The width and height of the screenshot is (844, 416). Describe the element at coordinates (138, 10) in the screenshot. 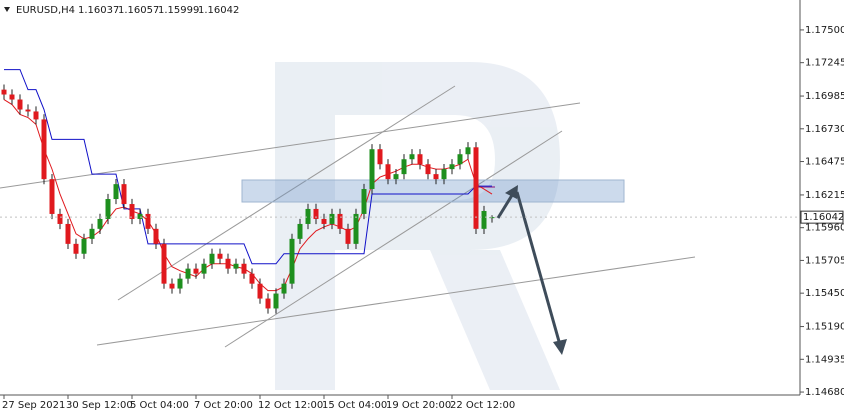

I see `ohlc-high: 1.16057` at that location.